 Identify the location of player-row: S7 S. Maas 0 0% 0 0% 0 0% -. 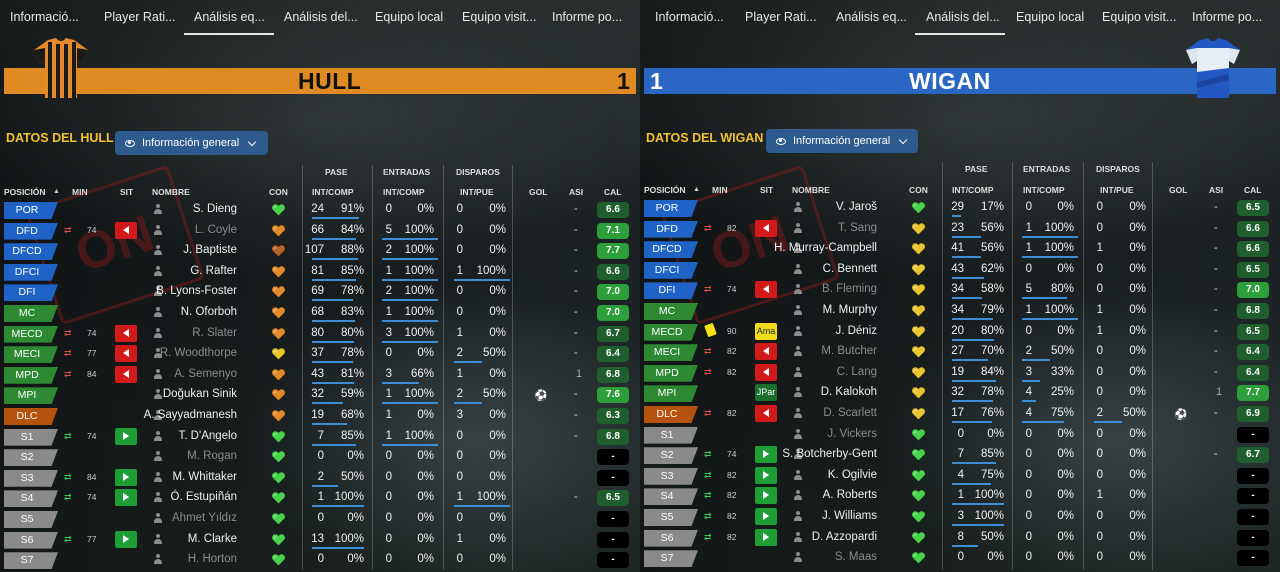
(960, 558).